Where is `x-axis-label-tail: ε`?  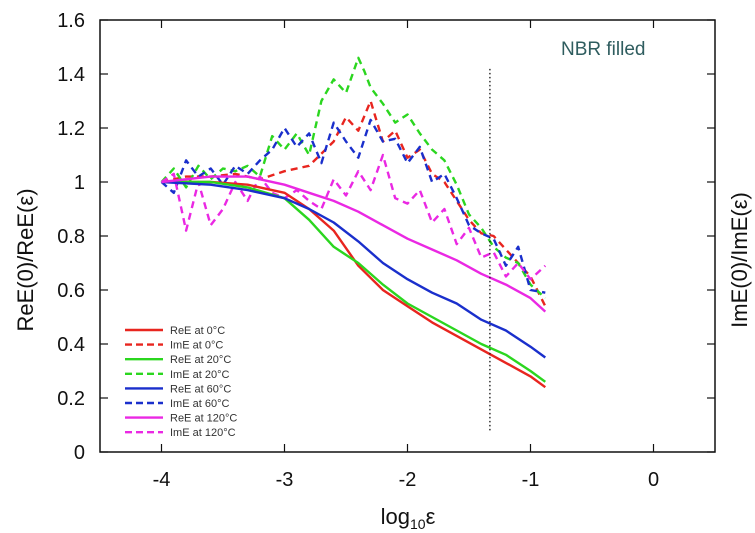 x-axis-label-tail: ε is located at coordinates (431, 516).